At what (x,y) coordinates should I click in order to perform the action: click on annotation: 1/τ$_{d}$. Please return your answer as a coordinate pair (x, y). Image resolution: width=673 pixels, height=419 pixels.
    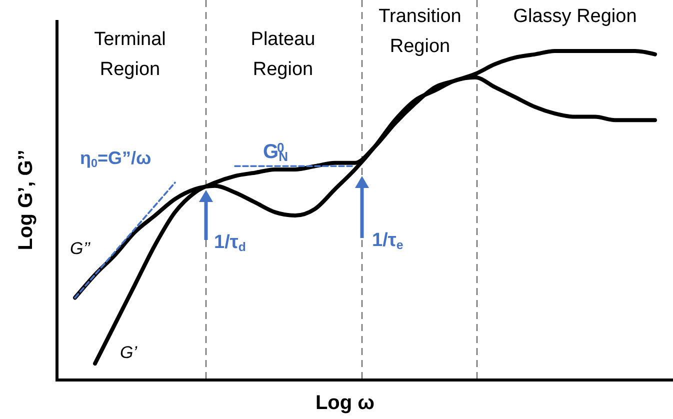
    Looking at the image, I should click on (230, 243).